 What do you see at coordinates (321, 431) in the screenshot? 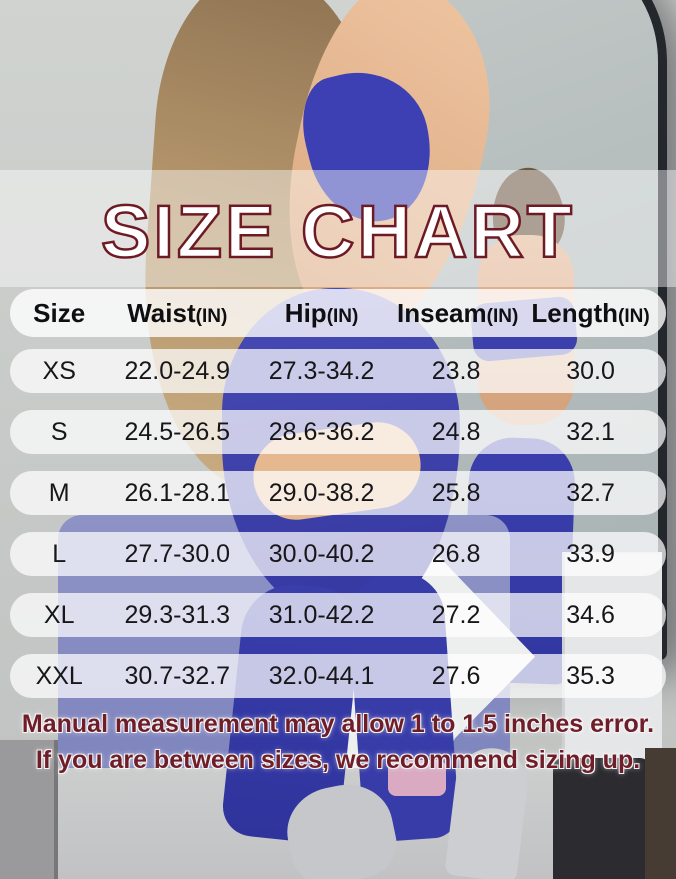
I see `cell-hip: 28.6-36.2` at bounding box center [321, 431].